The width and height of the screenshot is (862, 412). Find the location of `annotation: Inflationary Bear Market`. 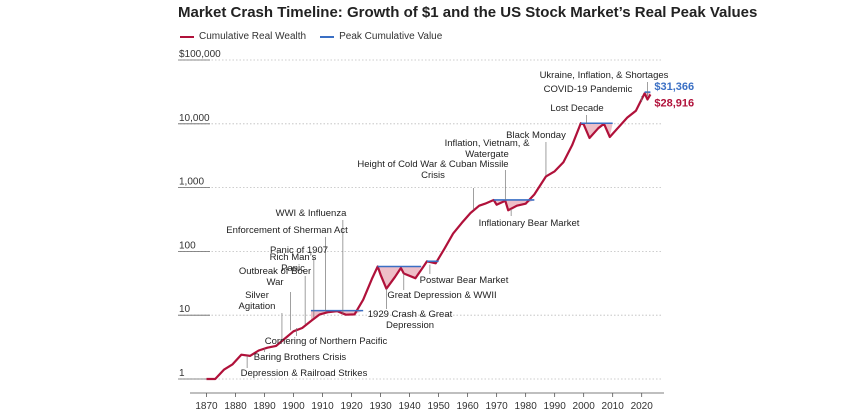

annotation: Inflationary Bear Market is located at coordinates (529, 219).